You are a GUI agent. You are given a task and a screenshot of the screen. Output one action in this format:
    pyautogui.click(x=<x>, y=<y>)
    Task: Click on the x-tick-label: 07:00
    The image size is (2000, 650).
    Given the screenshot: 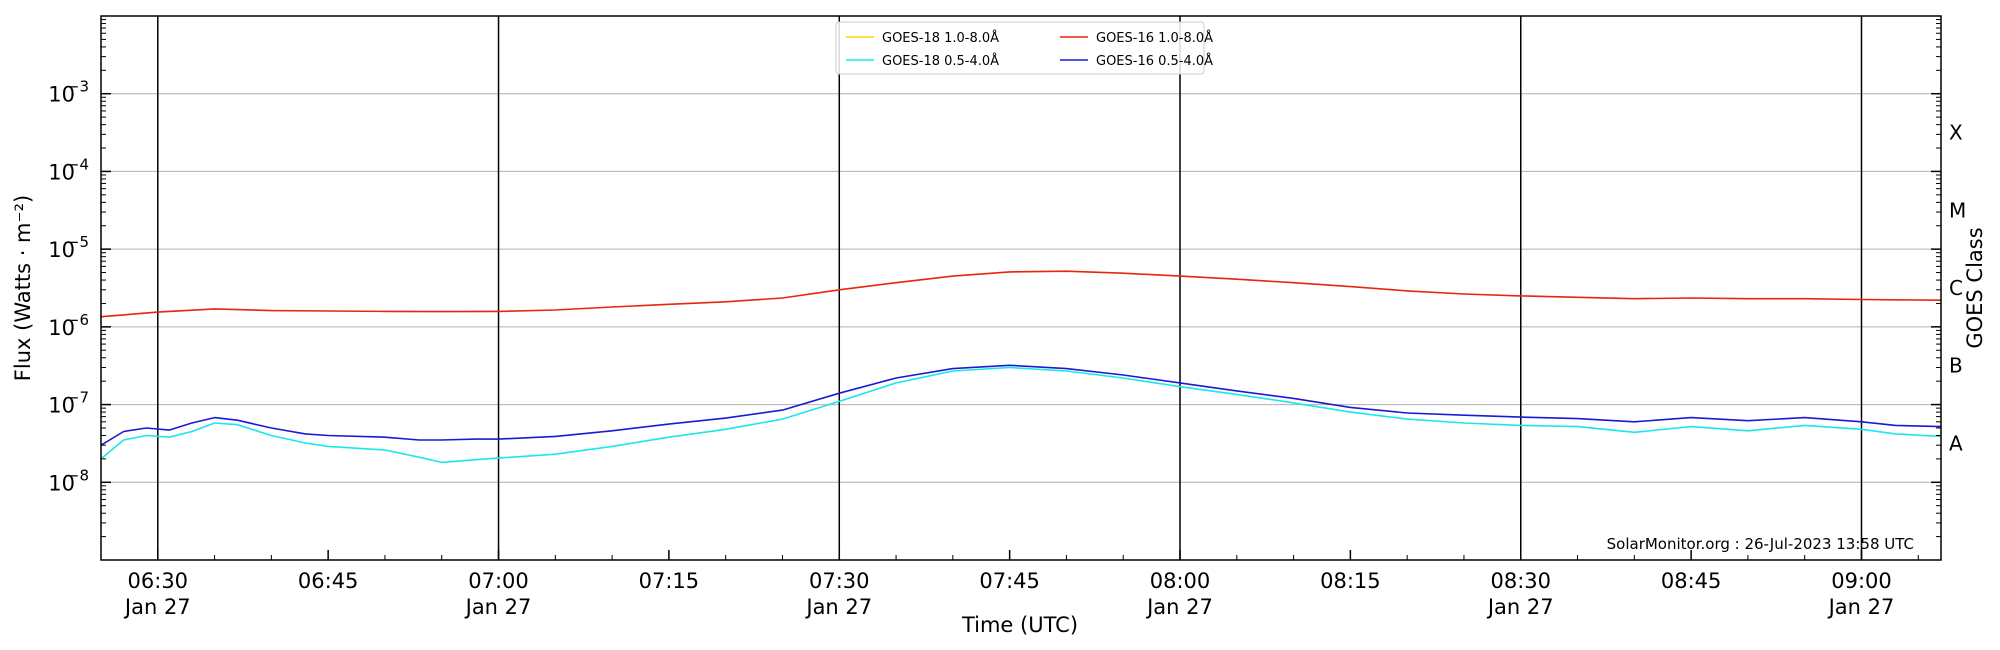 What is the action you would take?
    pyautogui.click(x=498, y=581)
    